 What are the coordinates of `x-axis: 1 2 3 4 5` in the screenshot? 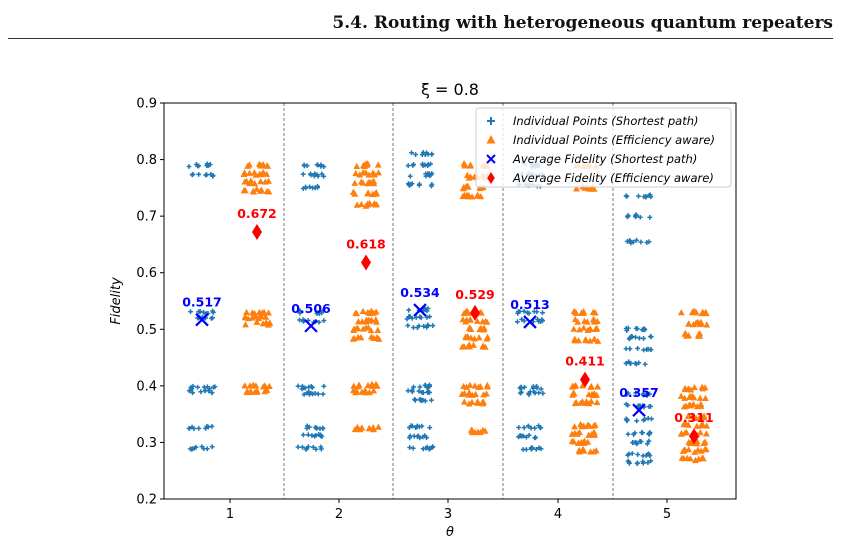 It's located at (448, 510).